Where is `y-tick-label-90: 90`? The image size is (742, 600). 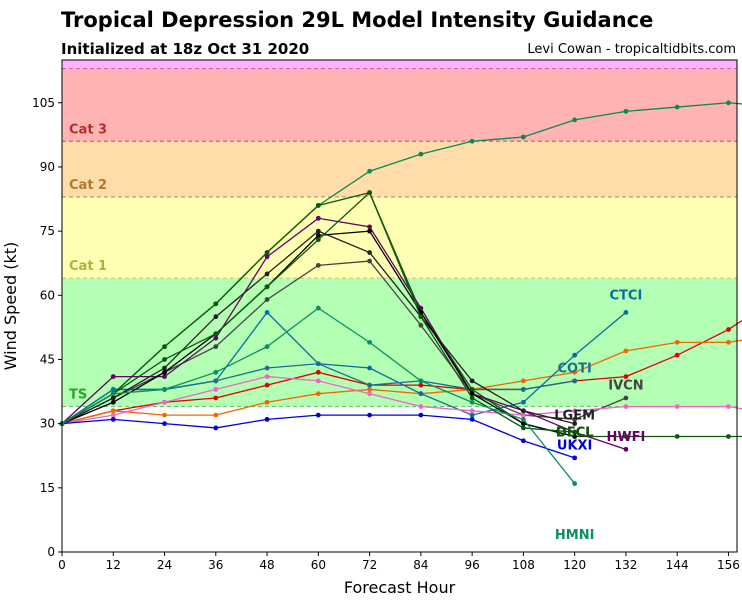
y-tick-label-90: 90 is located at coordinates (47, 167).